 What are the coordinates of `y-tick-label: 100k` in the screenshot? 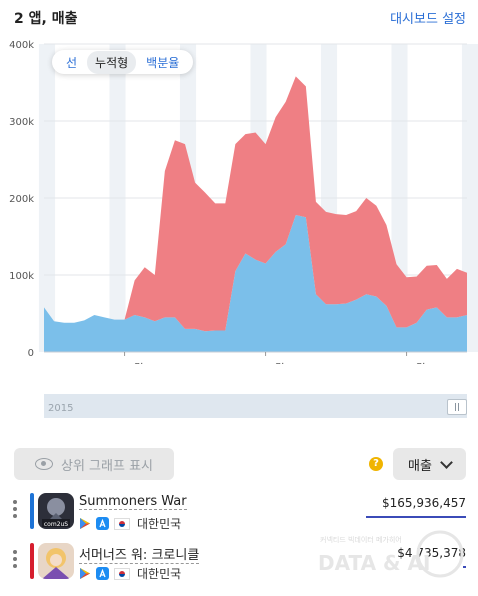 It's located at (21, 276).